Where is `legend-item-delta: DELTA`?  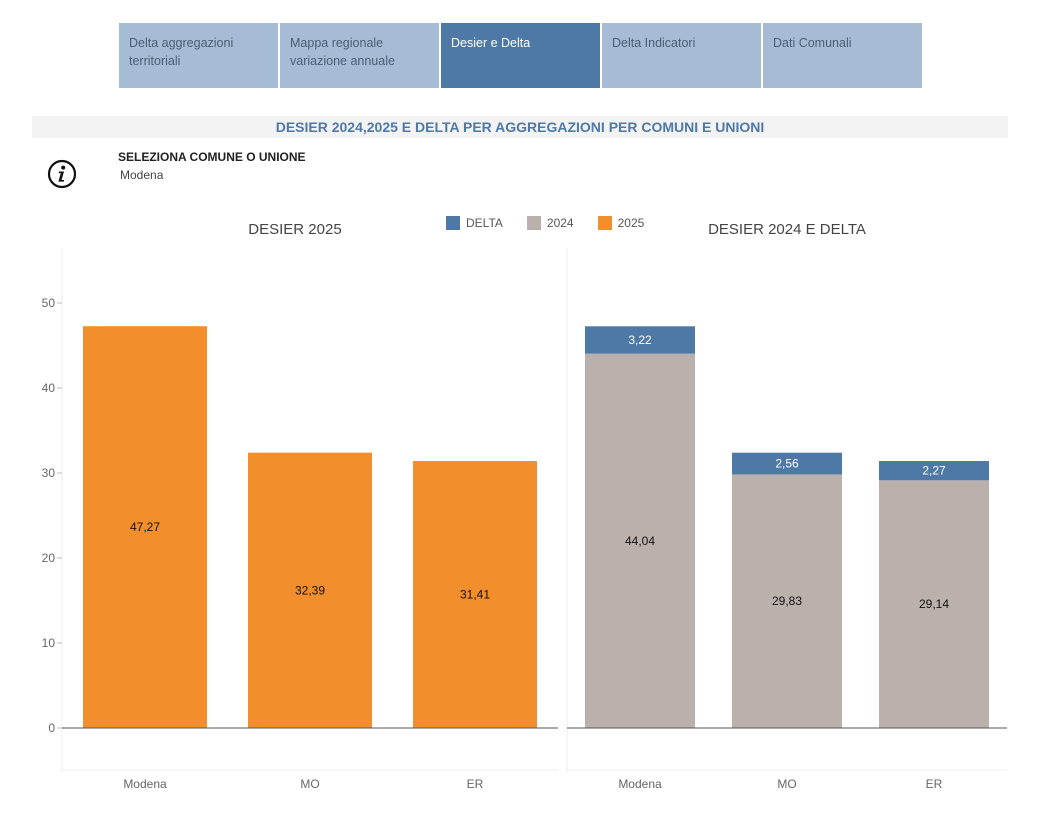
legend-item-delta: DELTA is located at coordinates (474, 223).